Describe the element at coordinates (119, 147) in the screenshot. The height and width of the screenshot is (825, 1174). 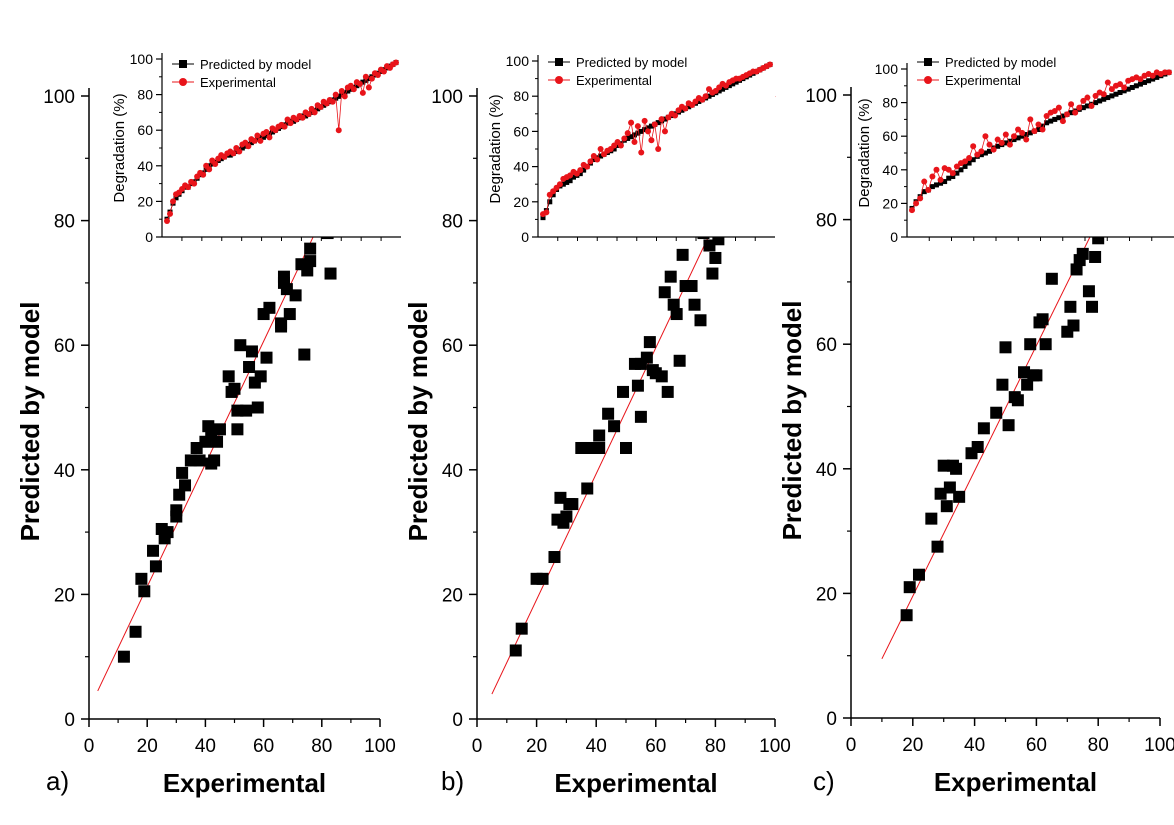
I see `inset-y-axis-title: Degradation (%)` at that location.